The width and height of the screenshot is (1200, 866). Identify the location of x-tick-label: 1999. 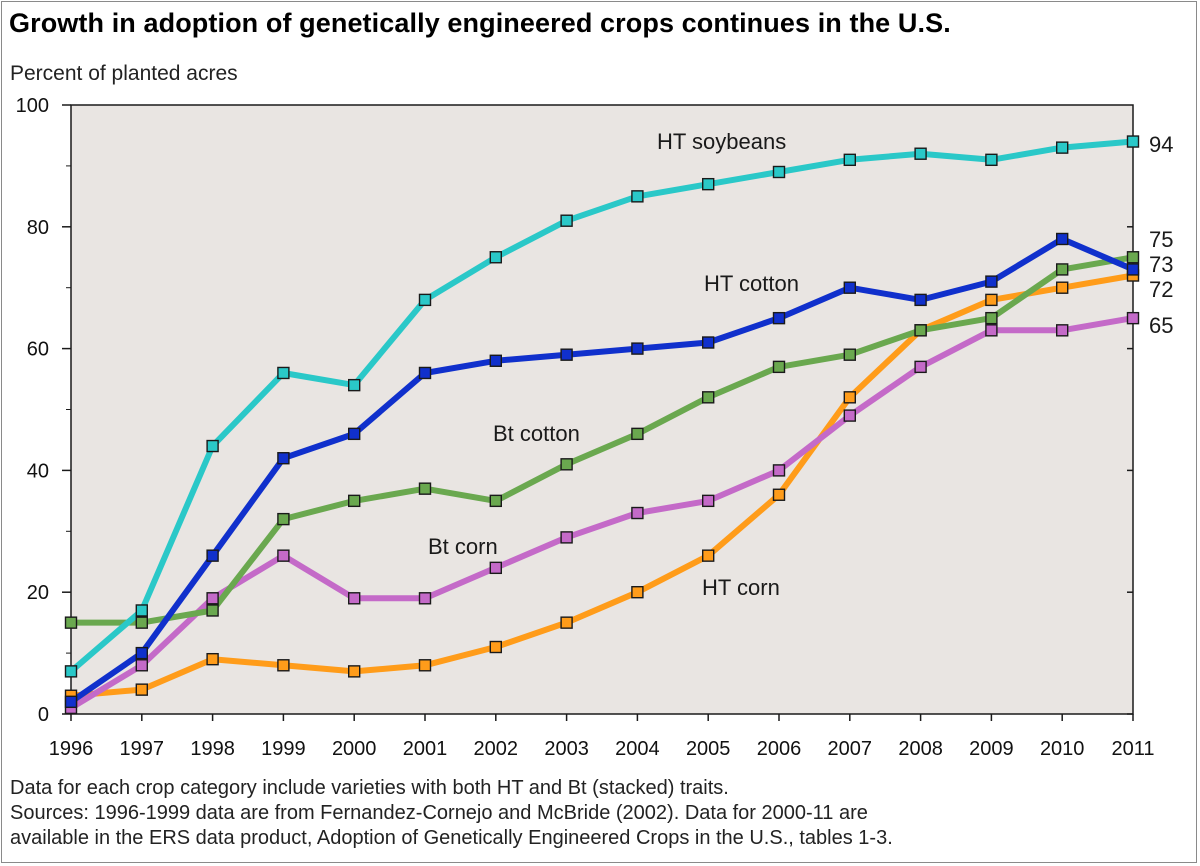
(283, 749).